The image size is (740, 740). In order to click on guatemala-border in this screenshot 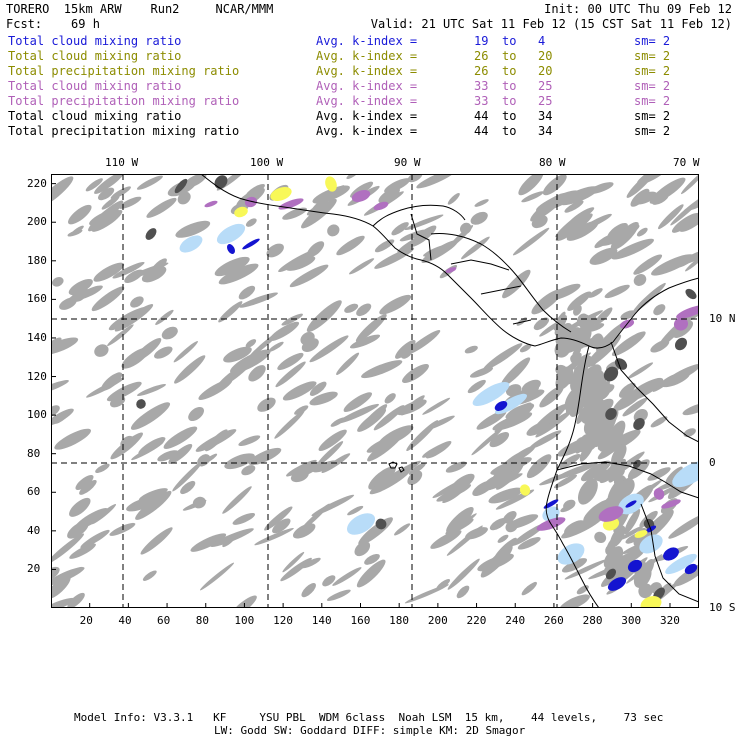, I will do `click(421, 237)`.